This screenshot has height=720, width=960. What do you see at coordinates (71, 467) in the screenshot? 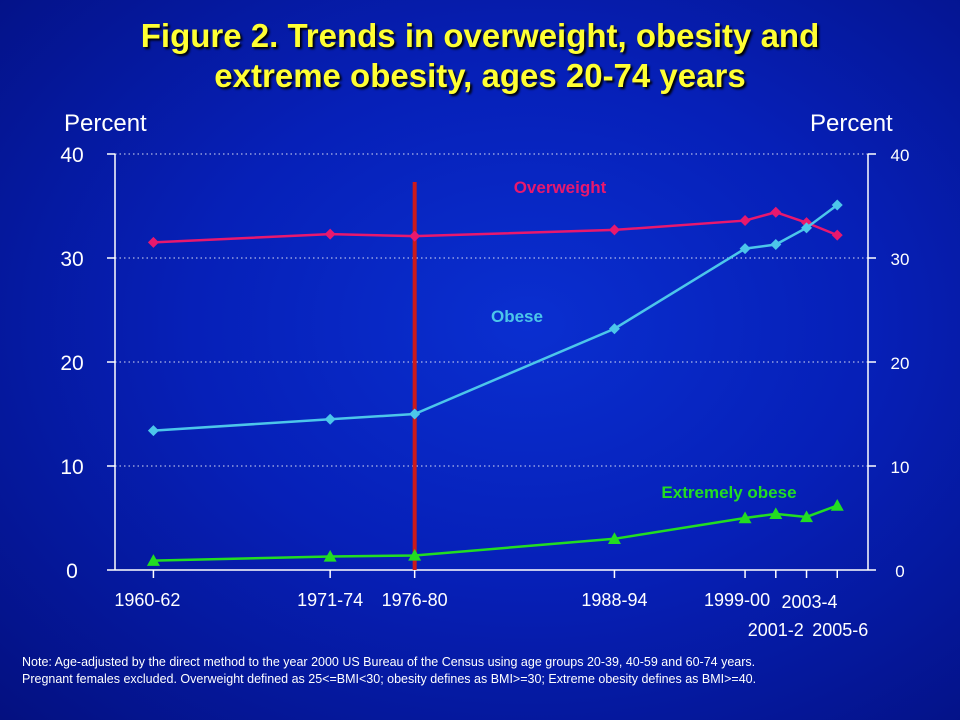
I see `y-tick-label-left: 10` at bounding box center [71, 467].